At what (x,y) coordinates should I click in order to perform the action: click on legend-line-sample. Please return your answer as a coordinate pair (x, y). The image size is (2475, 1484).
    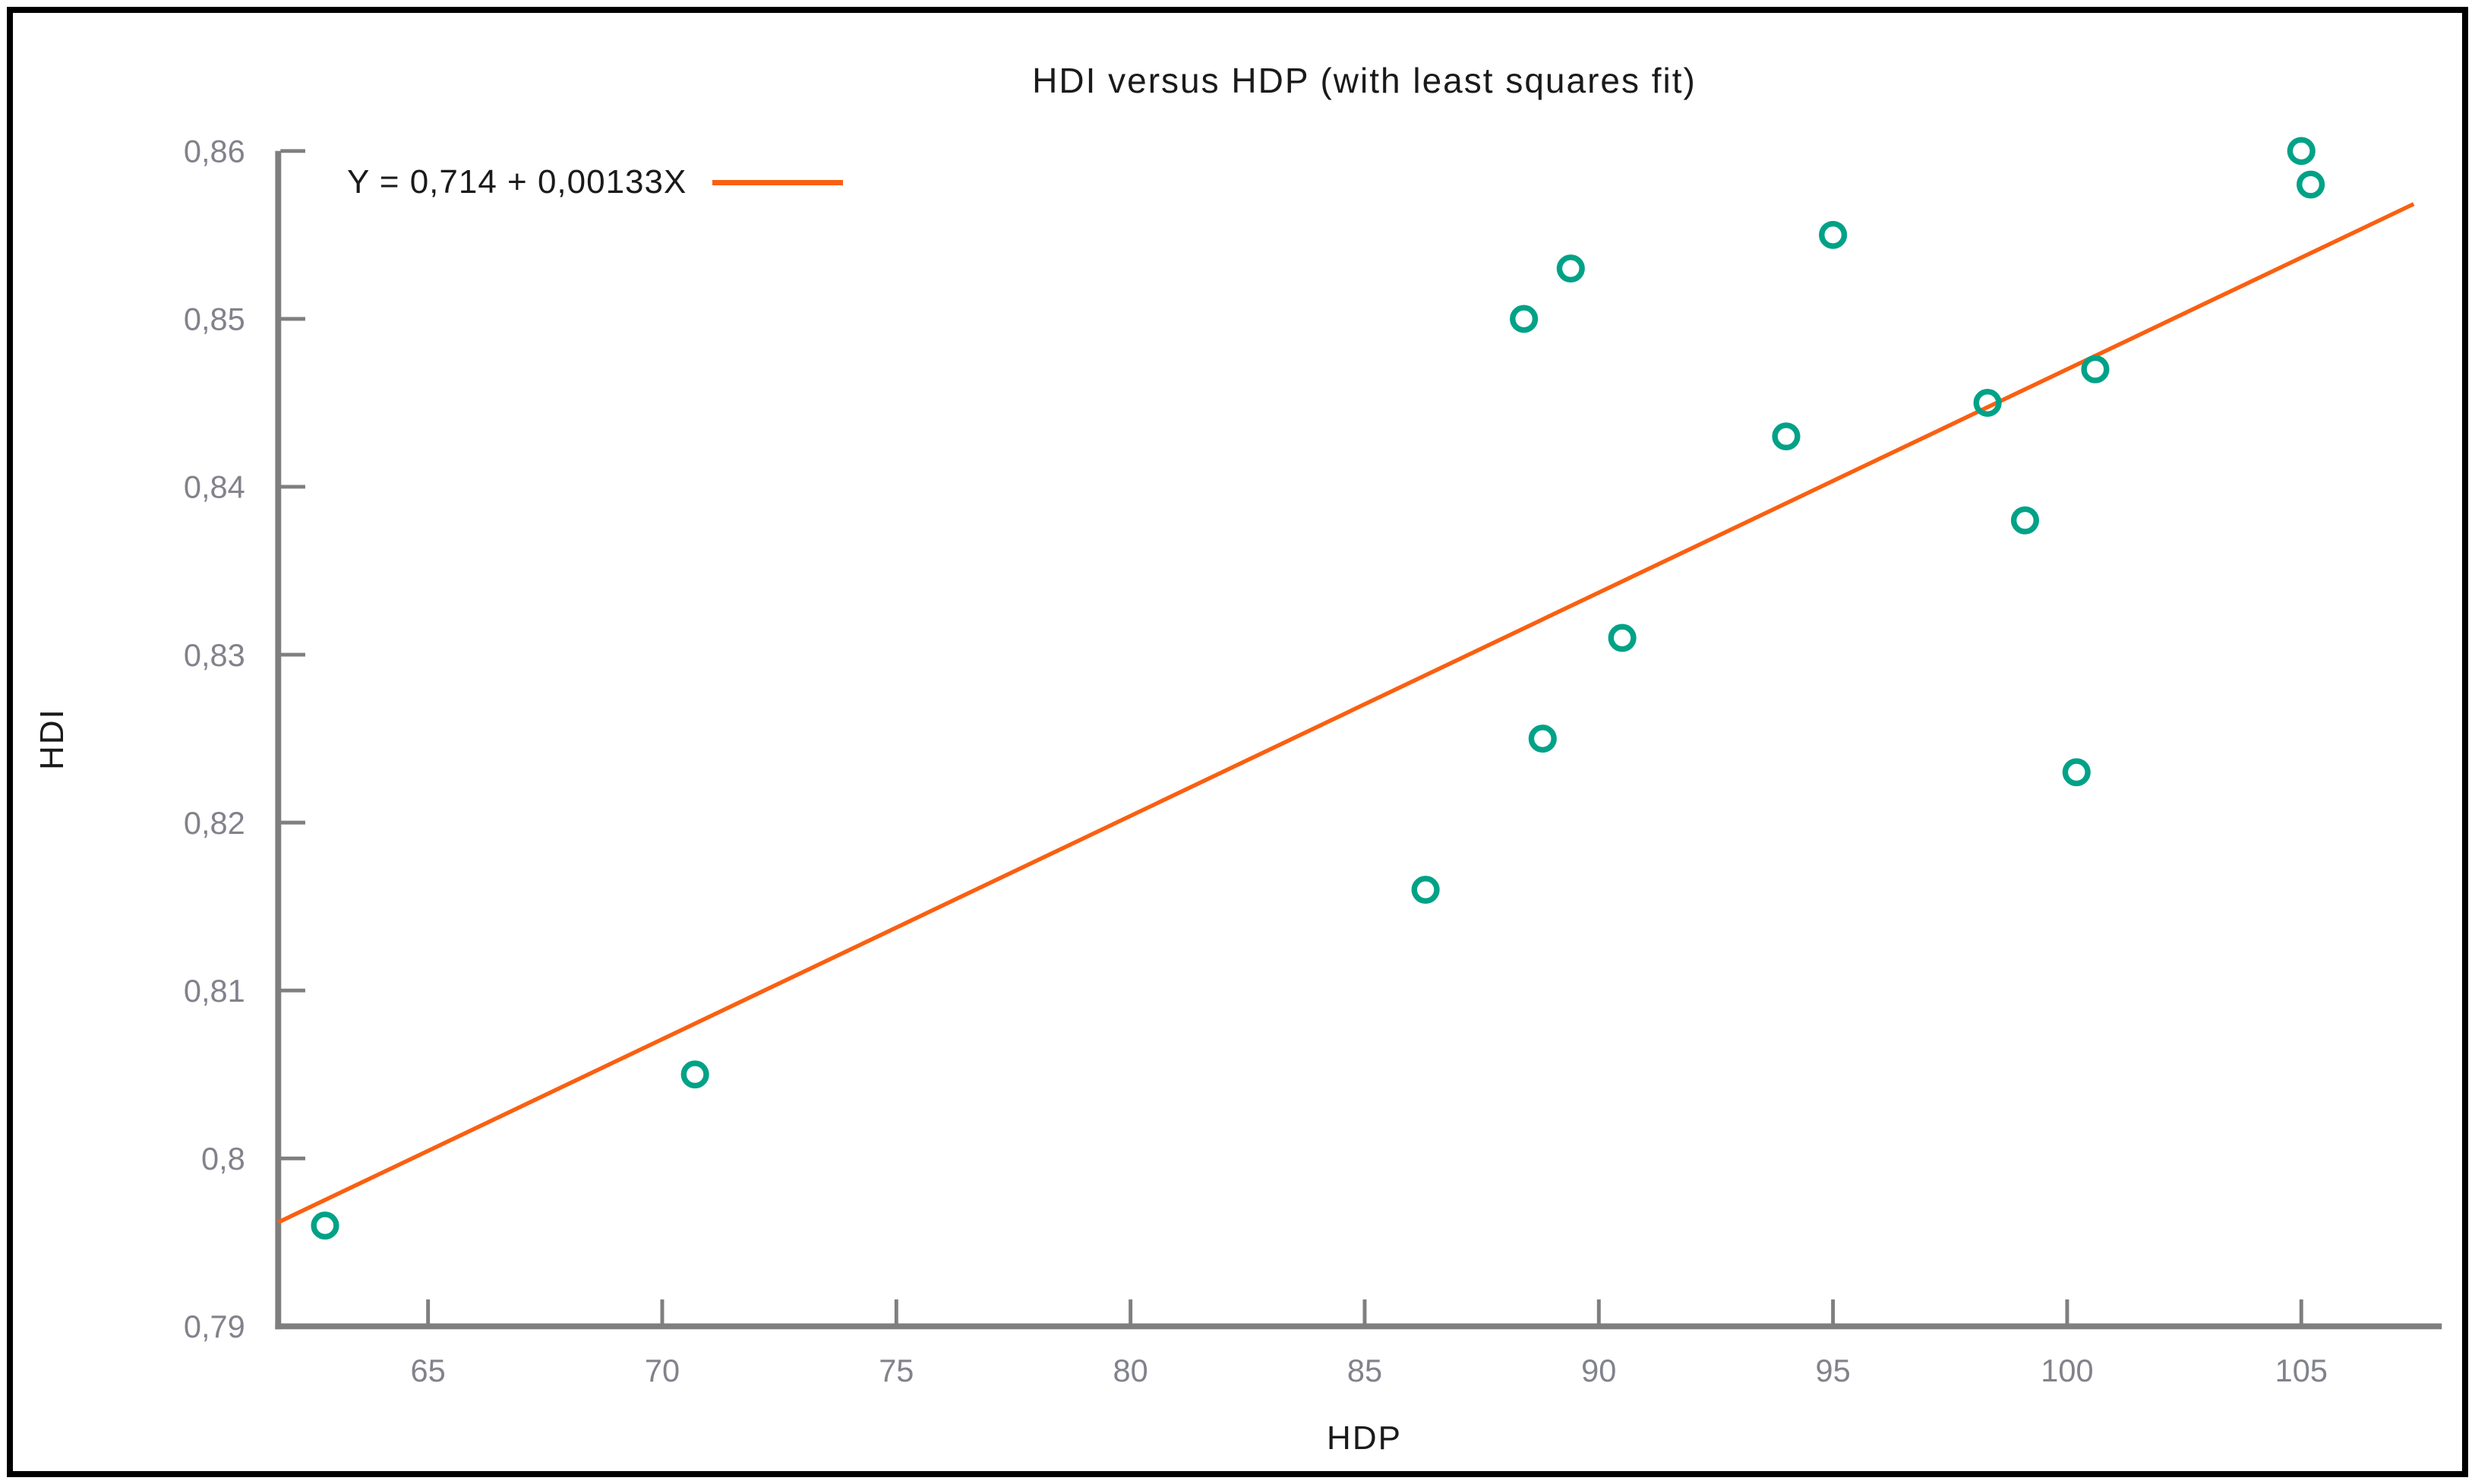
    Looking at the image, I should click on (778, 182).